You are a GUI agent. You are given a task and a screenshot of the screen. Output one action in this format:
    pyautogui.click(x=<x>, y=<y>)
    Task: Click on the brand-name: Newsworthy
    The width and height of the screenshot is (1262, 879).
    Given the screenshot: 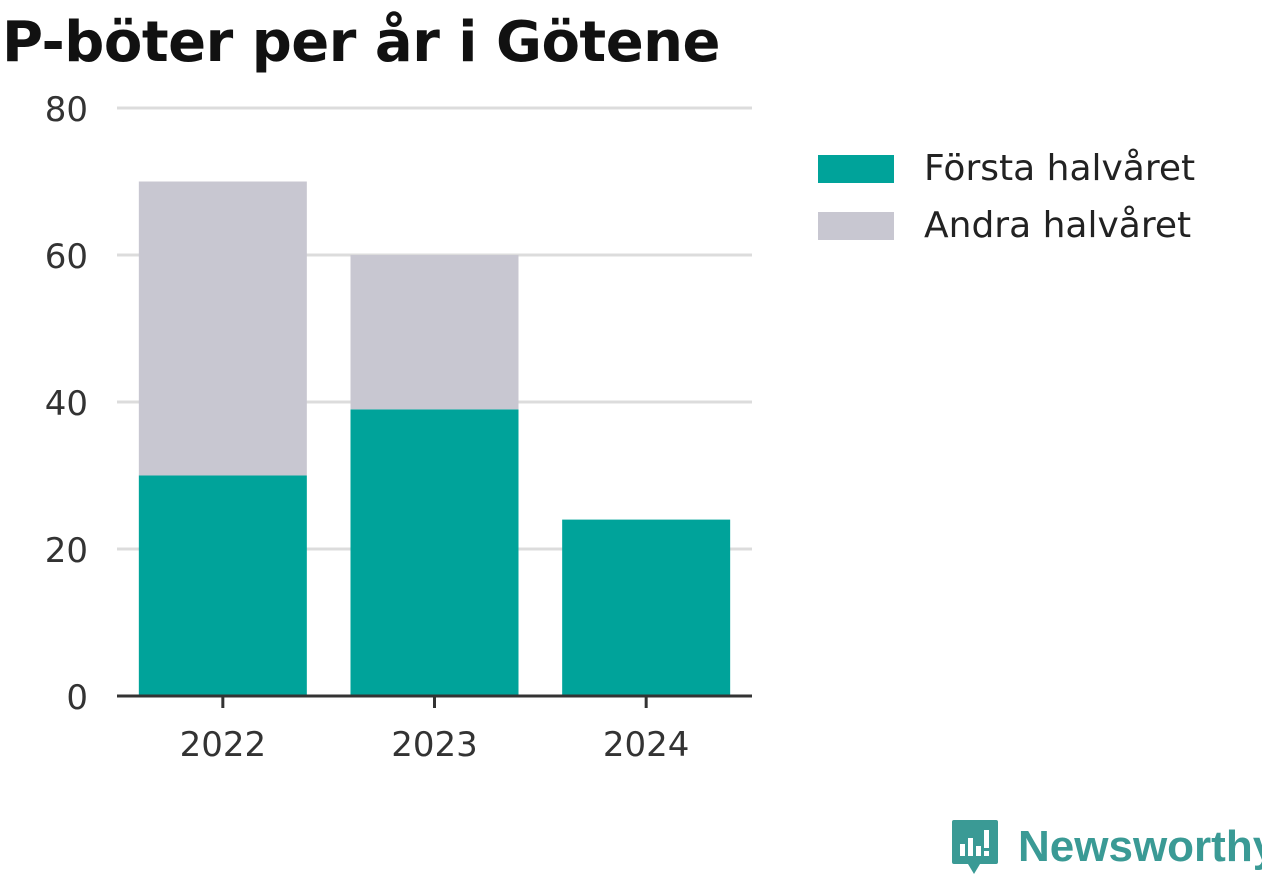 What is the action you would take?
    pyautogui.click(x=1140, y=846)
    